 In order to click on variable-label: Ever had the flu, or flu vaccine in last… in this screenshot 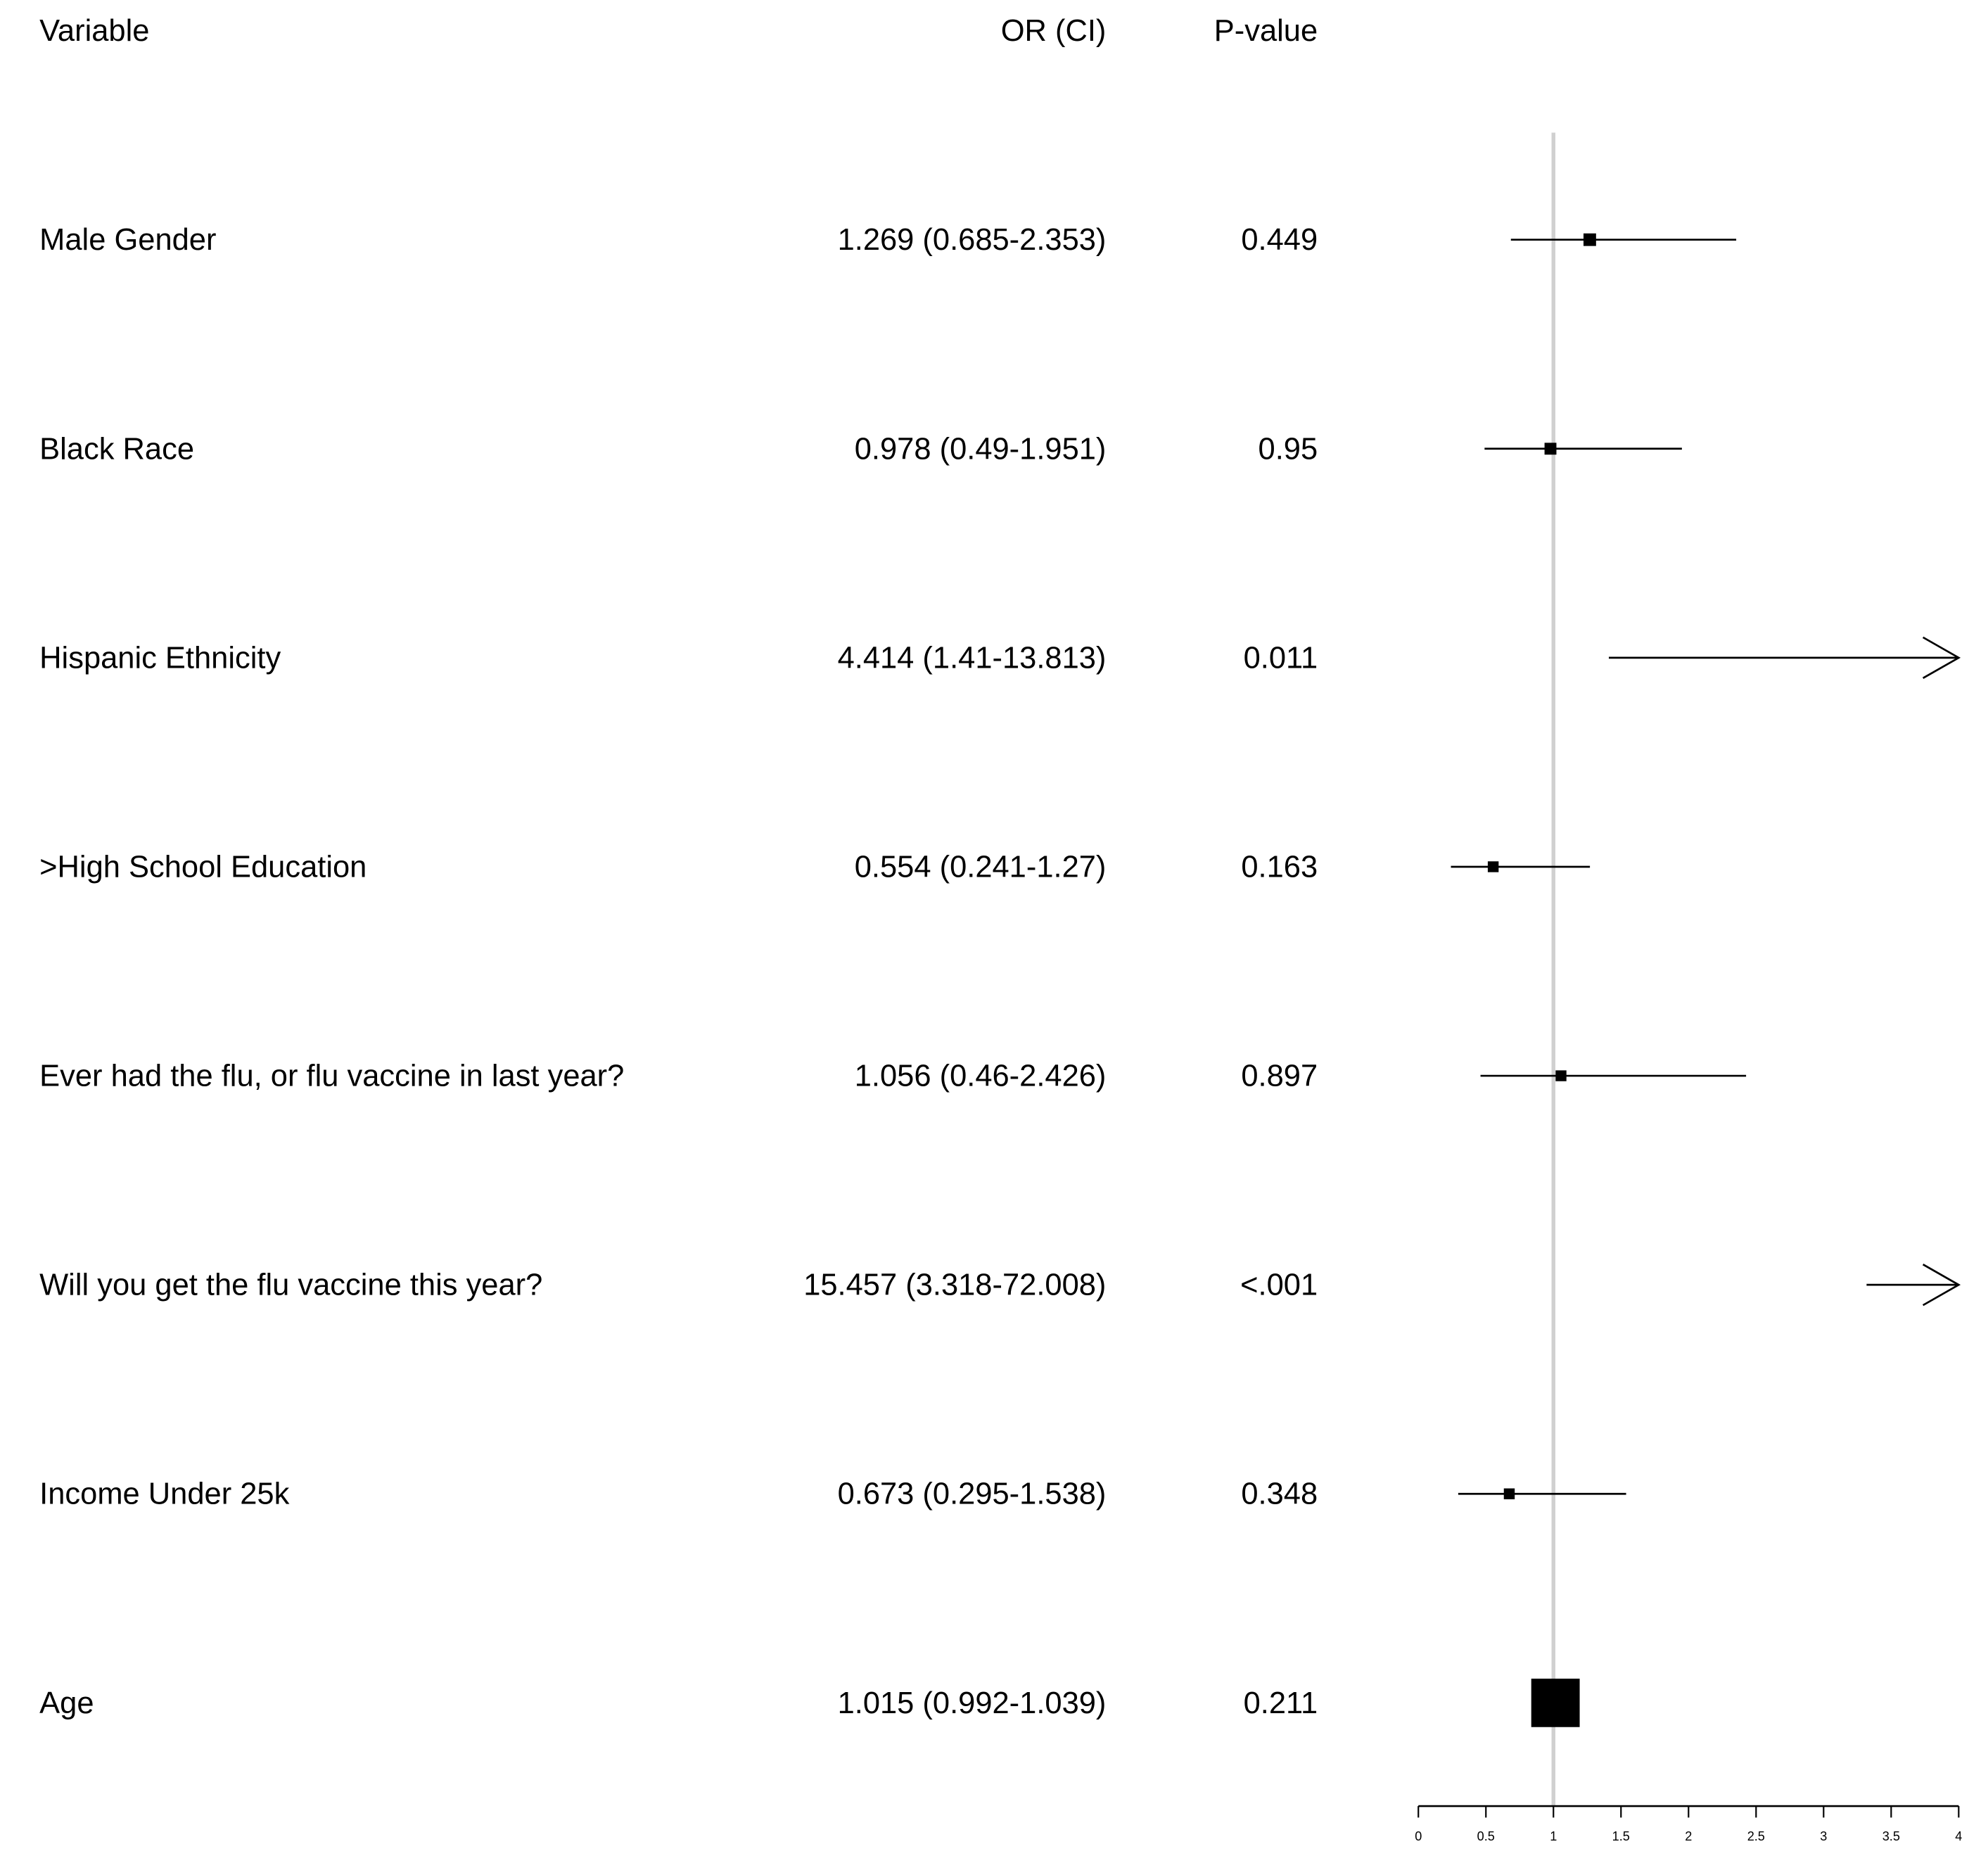, I will do `click(331, 1076)`.